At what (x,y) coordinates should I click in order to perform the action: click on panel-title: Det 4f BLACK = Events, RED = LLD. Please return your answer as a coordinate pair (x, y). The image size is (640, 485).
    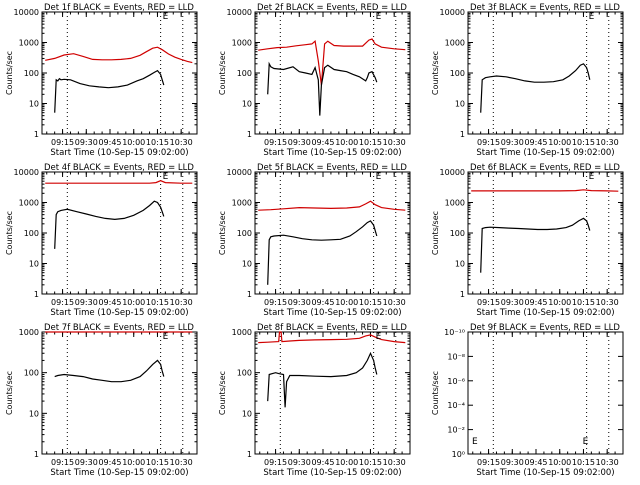
    Looking at the image, I should click on (119, 168).